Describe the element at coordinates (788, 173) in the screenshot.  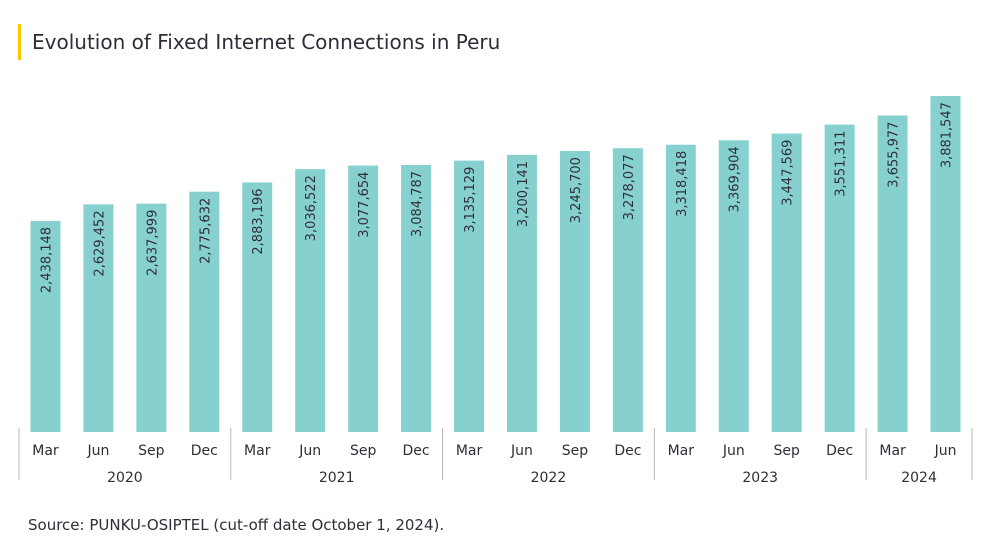
I see `bar-value-label: 3,447,569` at that location.